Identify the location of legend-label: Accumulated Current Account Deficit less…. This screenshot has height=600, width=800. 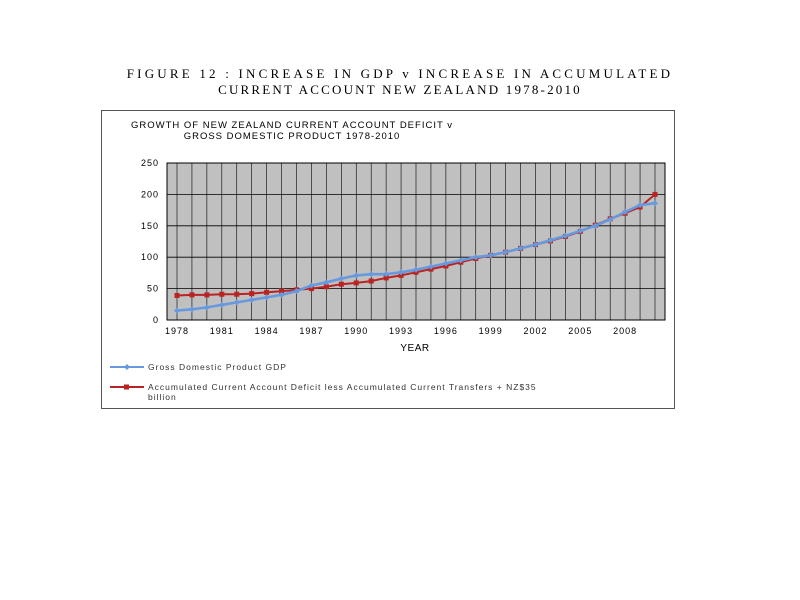
(342, 387).